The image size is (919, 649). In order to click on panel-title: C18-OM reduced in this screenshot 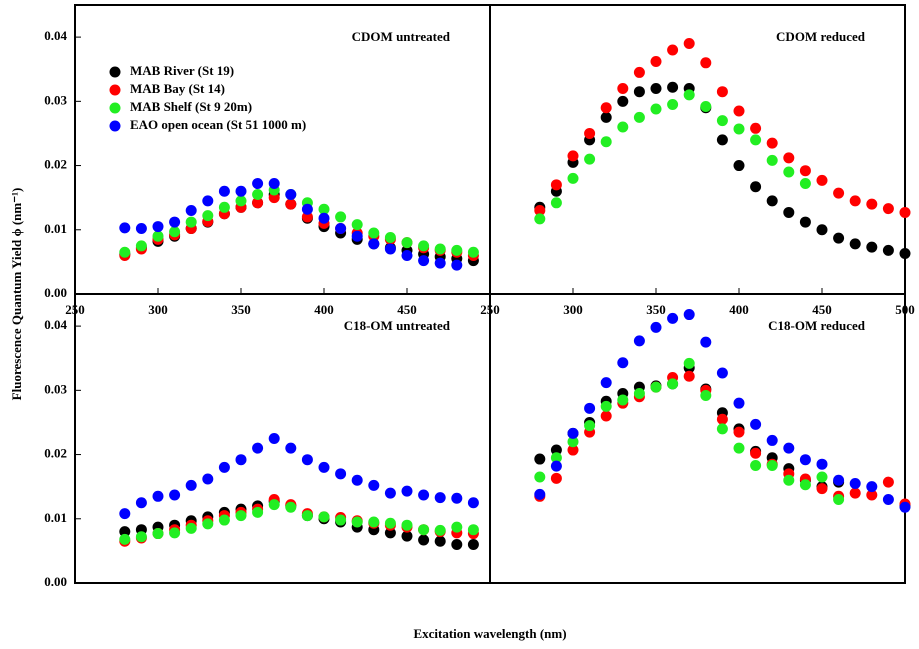, I will do `click(817, 325)`.